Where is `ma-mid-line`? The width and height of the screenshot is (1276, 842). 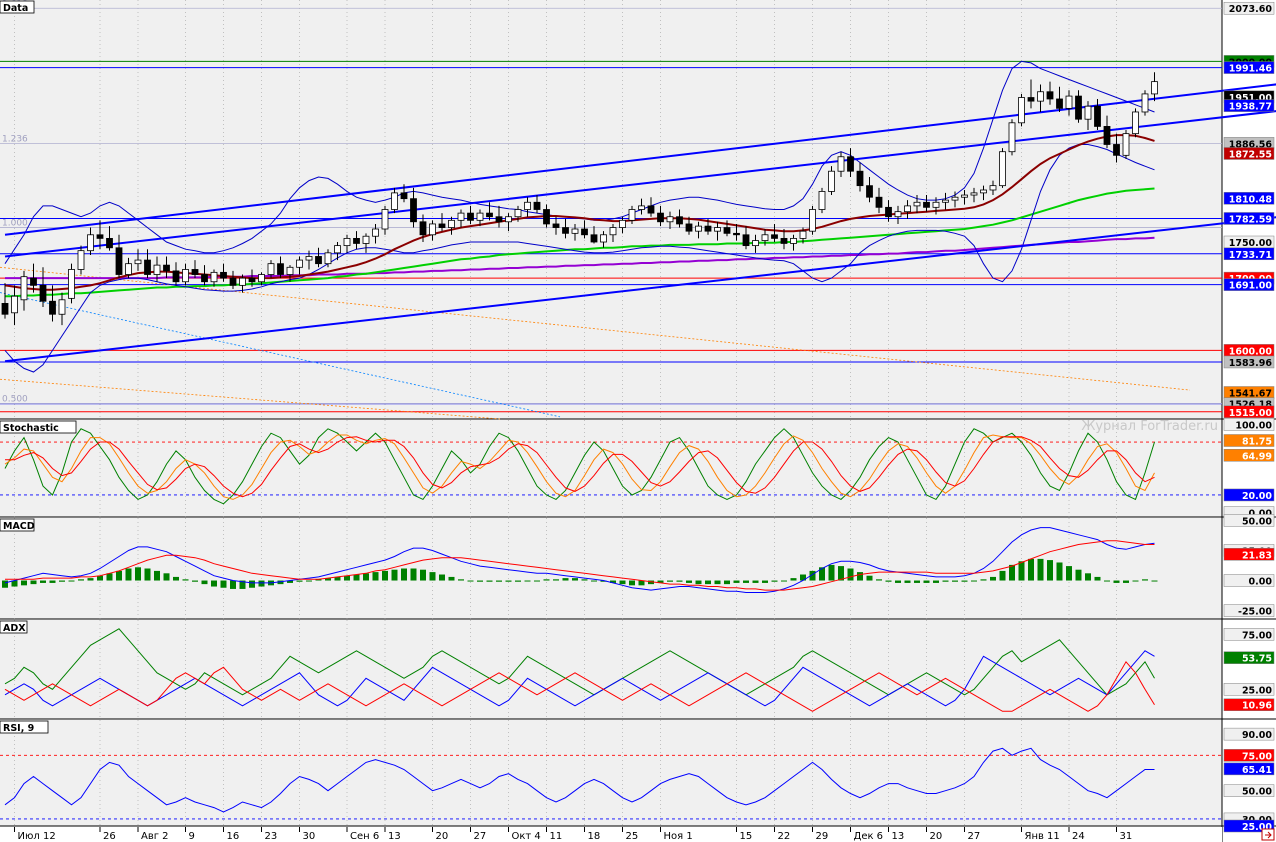
ma-mid-line is located at coordinates (580, 242).